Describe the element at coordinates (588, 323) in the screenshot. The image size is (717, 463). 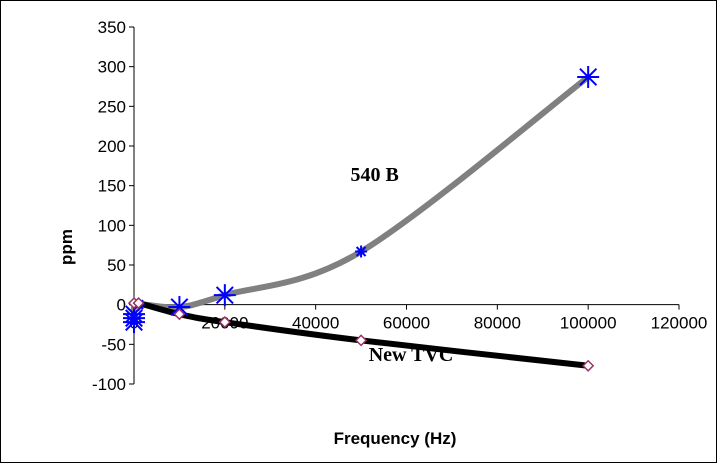
I see `x-tick-label: 100000` at that location.